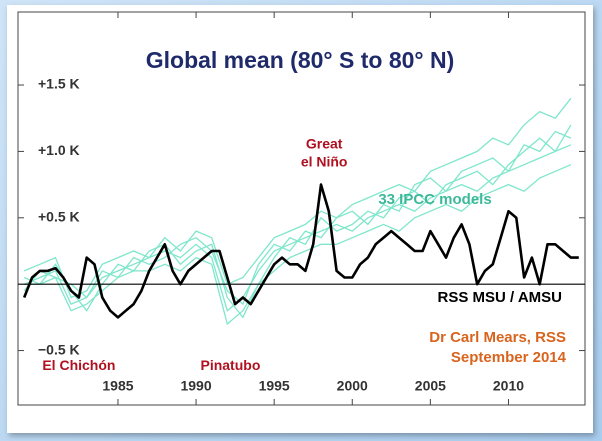 Image resolution: width=602 pixels, height=441 pixels. What do you see at coordinates (497, 337) in the screenshot?
I see `credit: Dr Carl Mears, RSS` at bounding box center [497, 337].